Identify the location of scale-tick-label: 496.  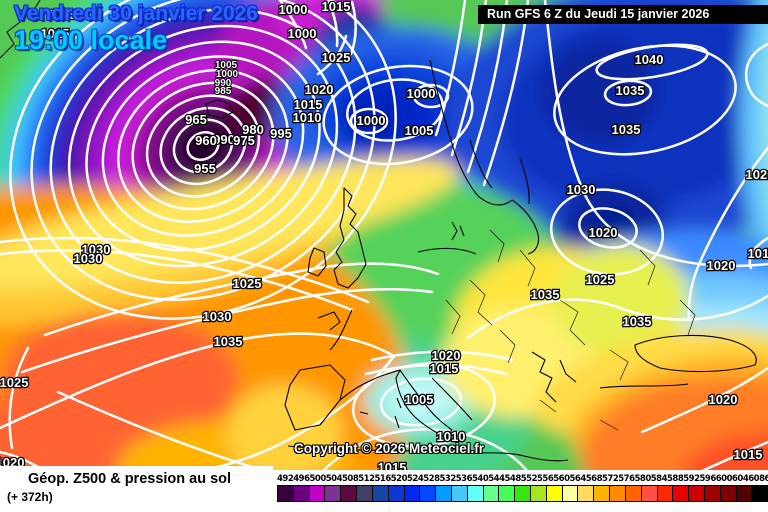
(301, 479).